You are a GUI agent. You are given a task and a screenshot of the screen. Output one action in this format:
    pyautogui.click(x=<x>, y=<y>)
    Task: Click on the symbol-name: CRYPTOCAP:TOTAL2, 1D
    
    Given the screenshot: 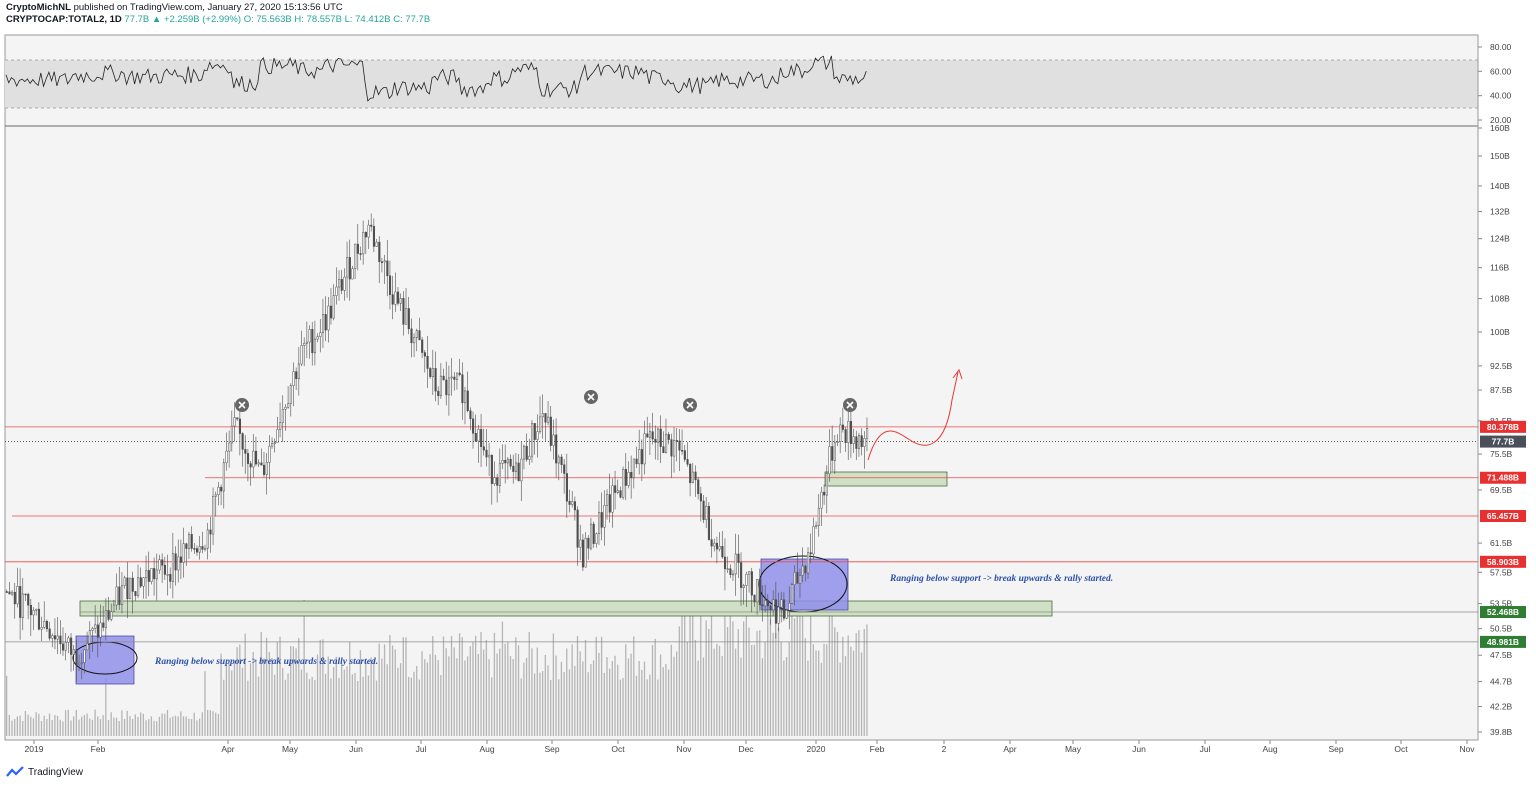 What is the action you would take?
    pyautogui.click(x=64, y=19)
    